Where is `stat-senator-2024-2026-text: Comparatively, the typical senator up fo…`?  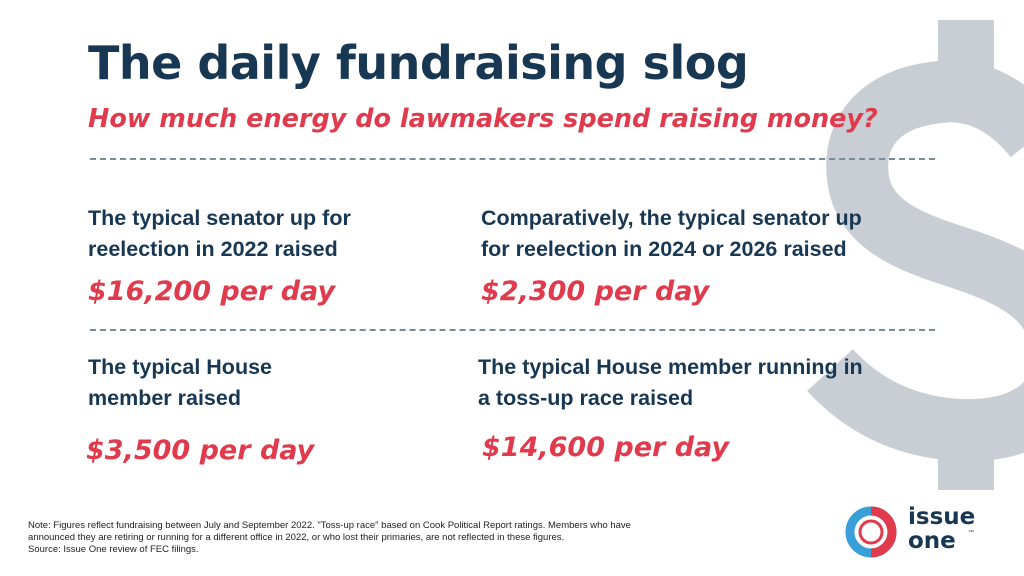
stat-senator-2024-2026-text: Comparatively, the typical senator up fo… is located at coordinates (671, 233).